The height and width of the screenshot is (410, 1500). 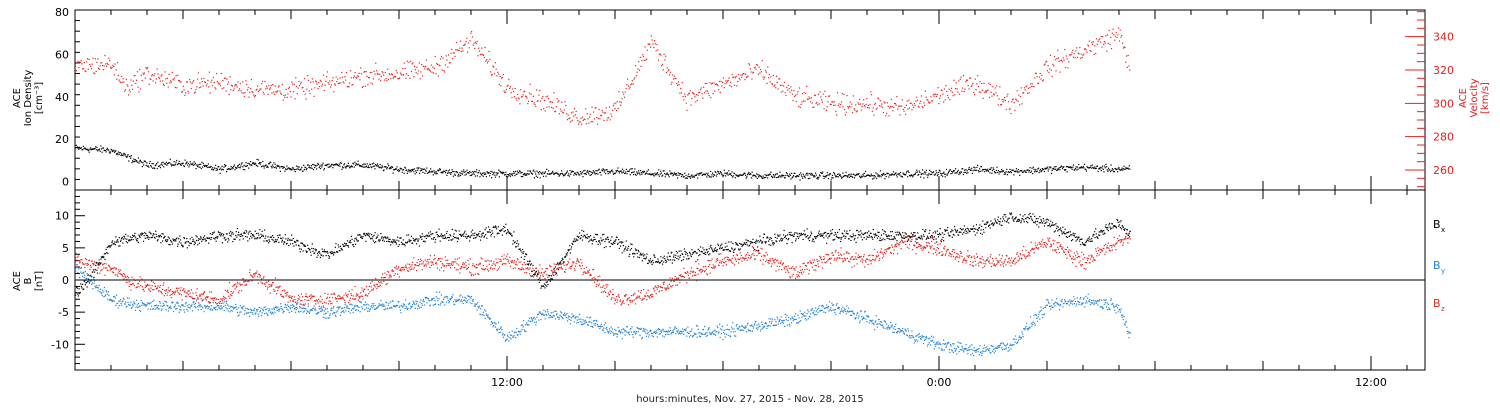 What do you see at coordinates (1443, 137) in the screenshot?
I see `velocity-tick-label: 280` at bounding box center [1443, 137].